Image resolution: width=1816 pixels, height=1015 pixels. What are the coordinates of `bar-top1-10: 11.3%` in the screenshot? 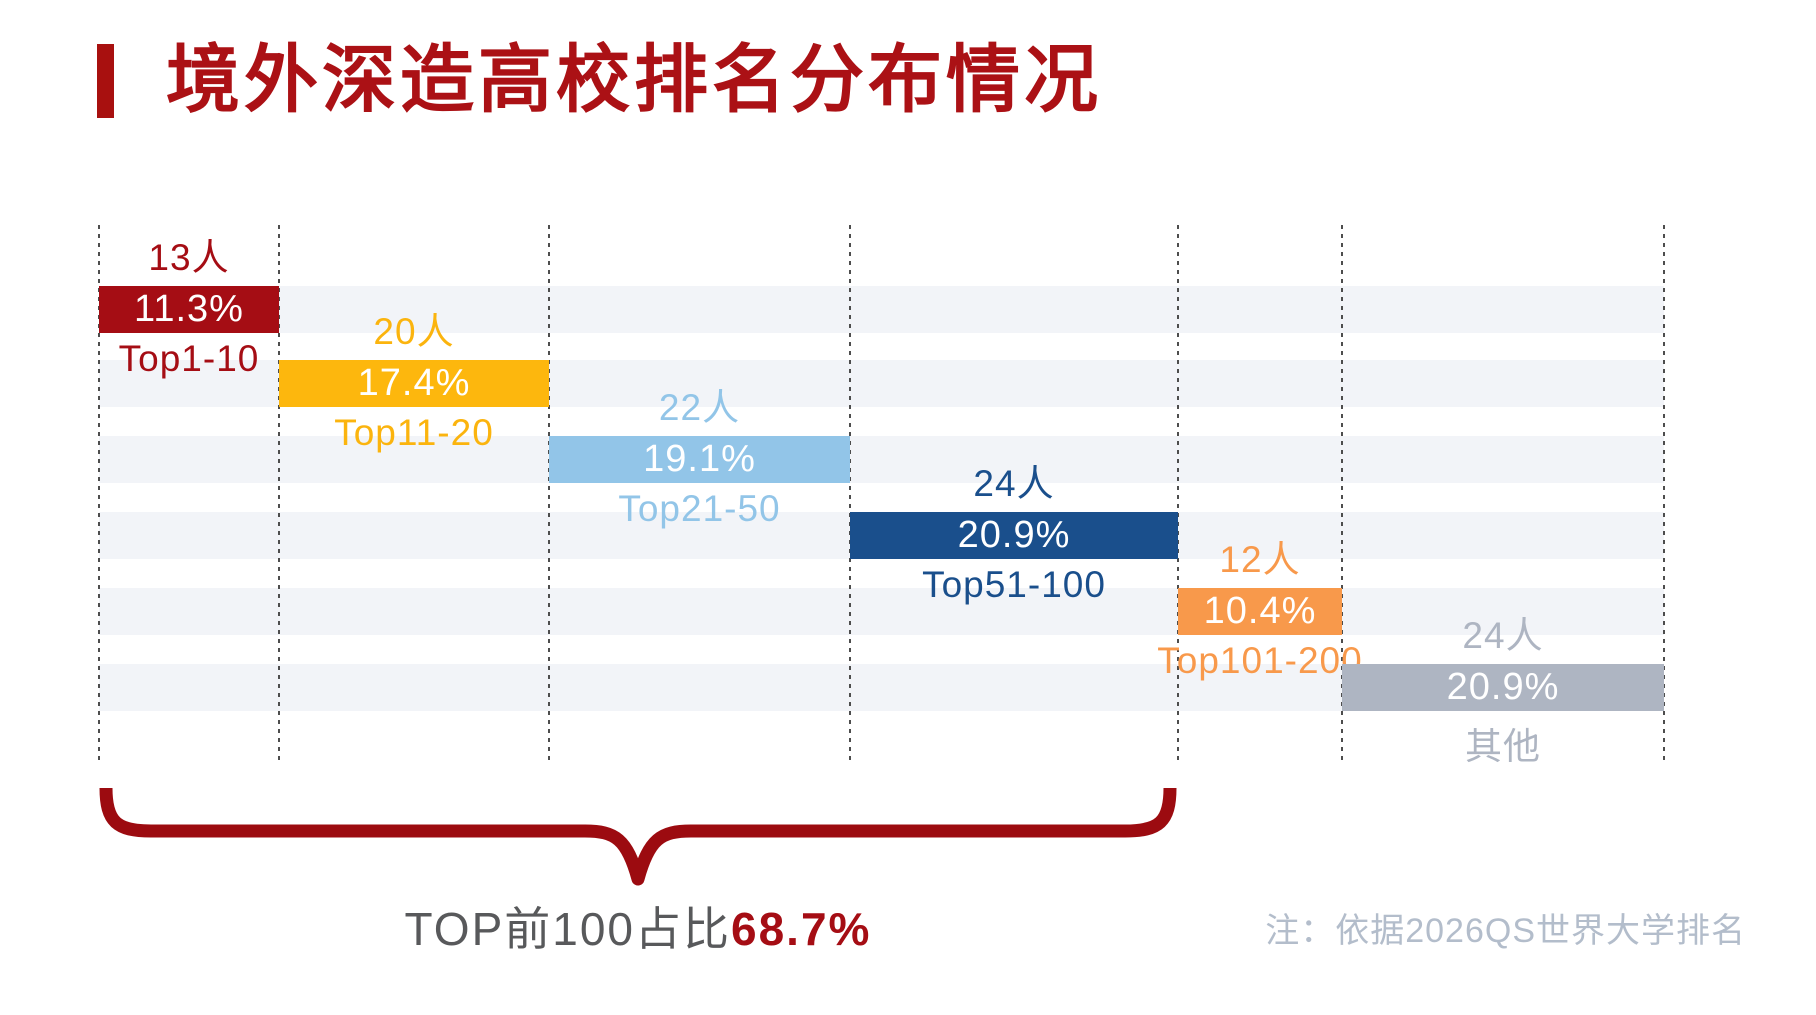 It's located at (189, 309).